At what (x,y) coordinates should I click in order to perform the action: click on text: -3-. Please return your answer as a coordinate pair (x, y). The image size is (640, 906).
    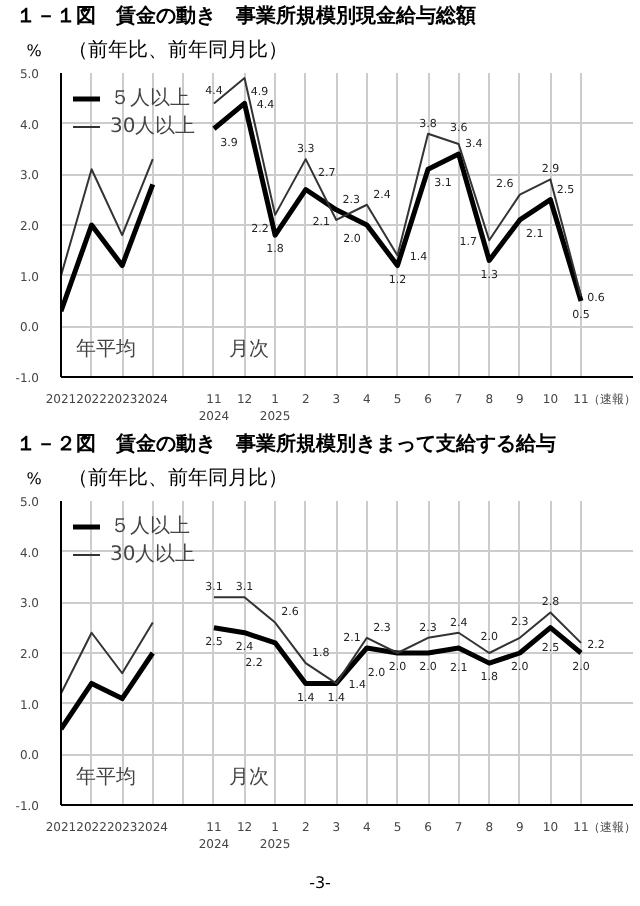
    Looking at the image, I should click on (320, 883).